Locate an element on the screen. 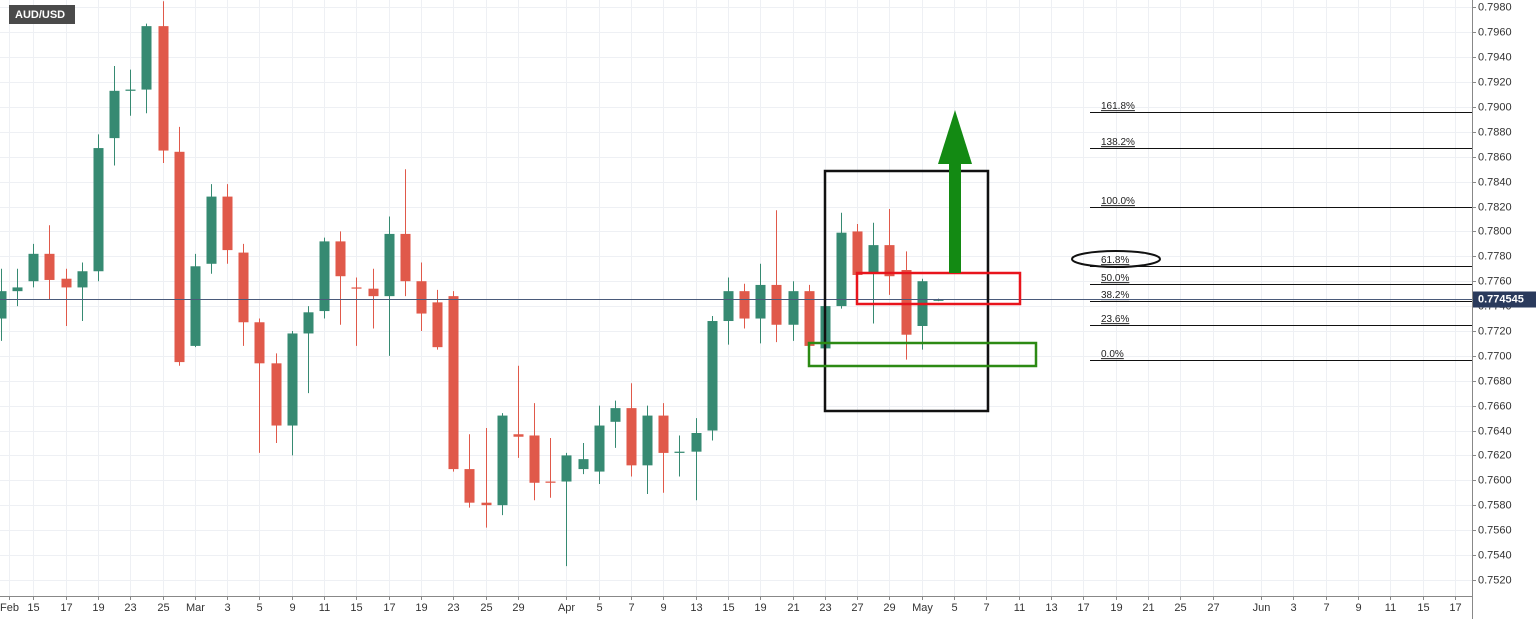 Image resolution: width=1536 pixels, height=619 pixels. last-price-label: 0.774545 is located at coordinates (1501, 299).